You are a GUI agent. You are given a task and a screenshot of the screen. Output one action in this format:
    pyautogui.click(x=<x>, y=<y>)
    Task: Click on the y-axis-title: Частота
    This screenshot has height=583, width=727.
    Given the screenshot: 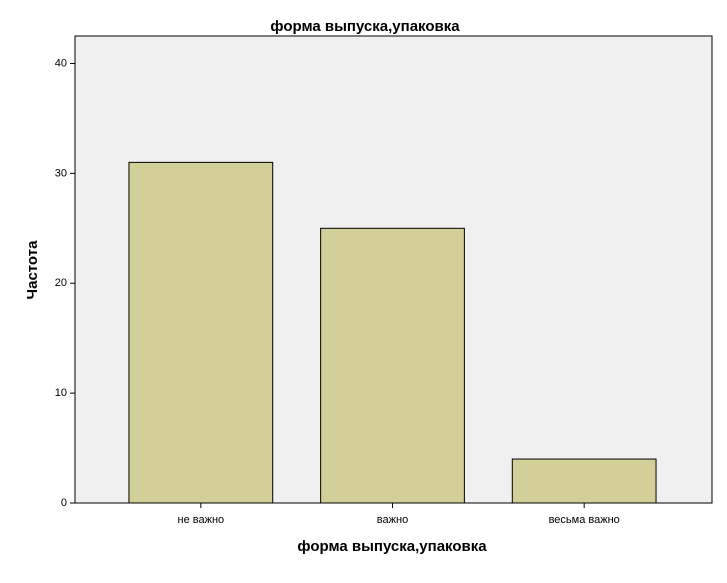 What is the action you would take?
    pyautogui.click(x=32, y=270)
    